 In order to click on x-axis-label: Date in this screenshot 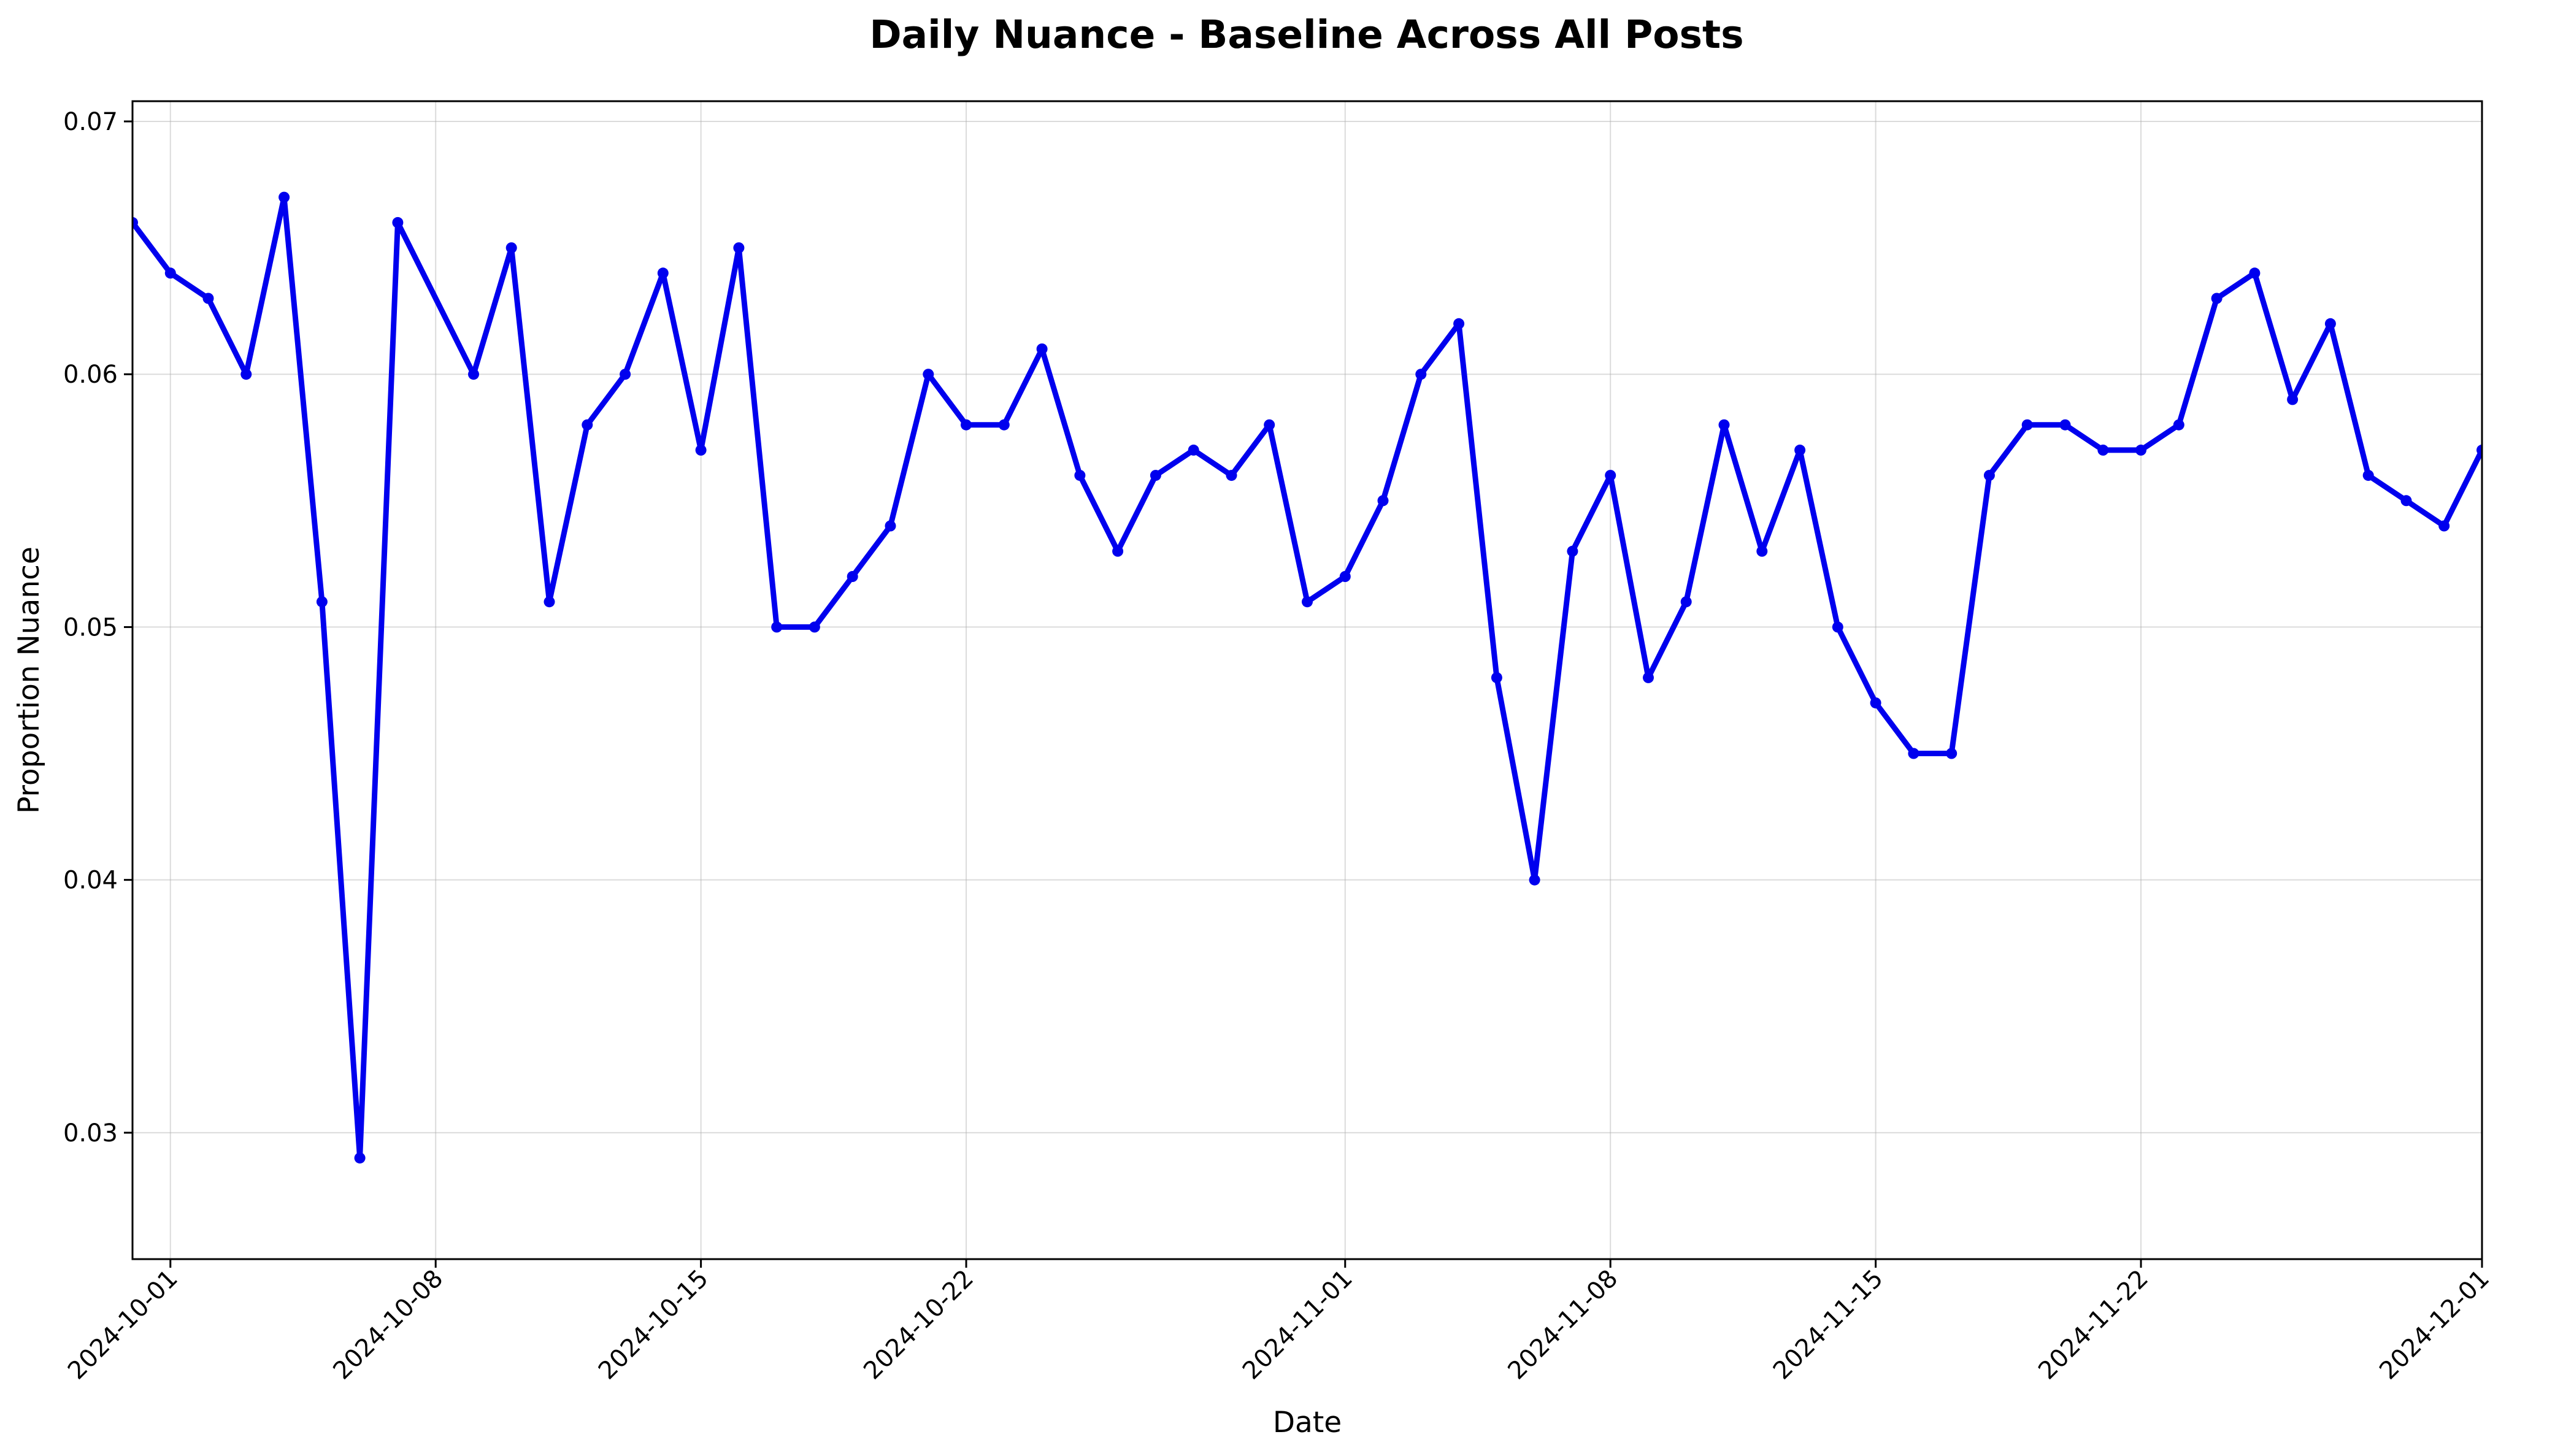, I will do `click(1307, 1422)`.